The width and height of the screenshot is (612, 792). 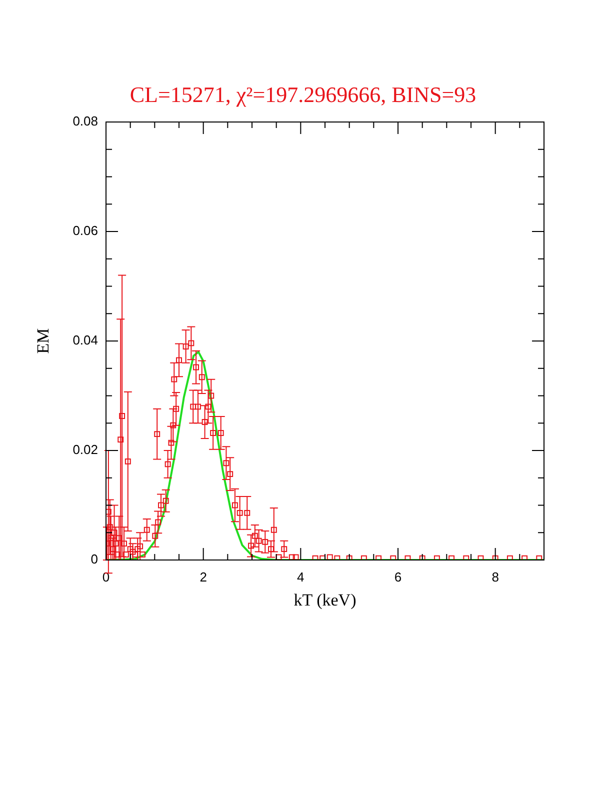 I want to click on x-tick-label: 4, so click(x=300, y=576).